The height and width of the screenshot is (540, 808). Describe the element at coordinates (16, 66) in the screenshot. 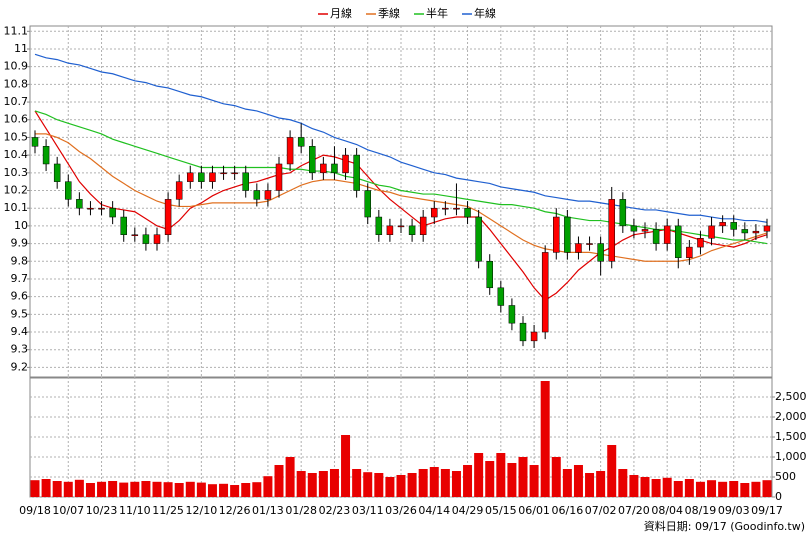

I see `y-tick-label: 10.9` at that location.